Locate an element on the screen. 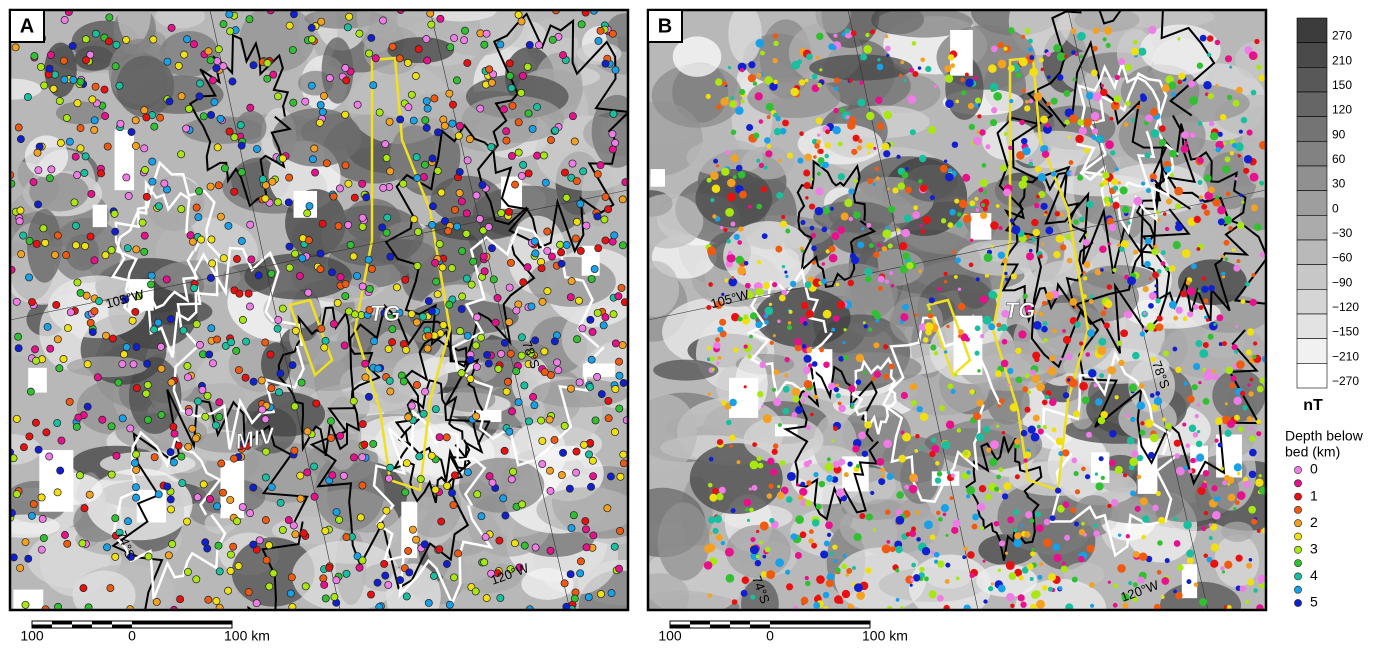  contour is located at coordinates (941, 408).